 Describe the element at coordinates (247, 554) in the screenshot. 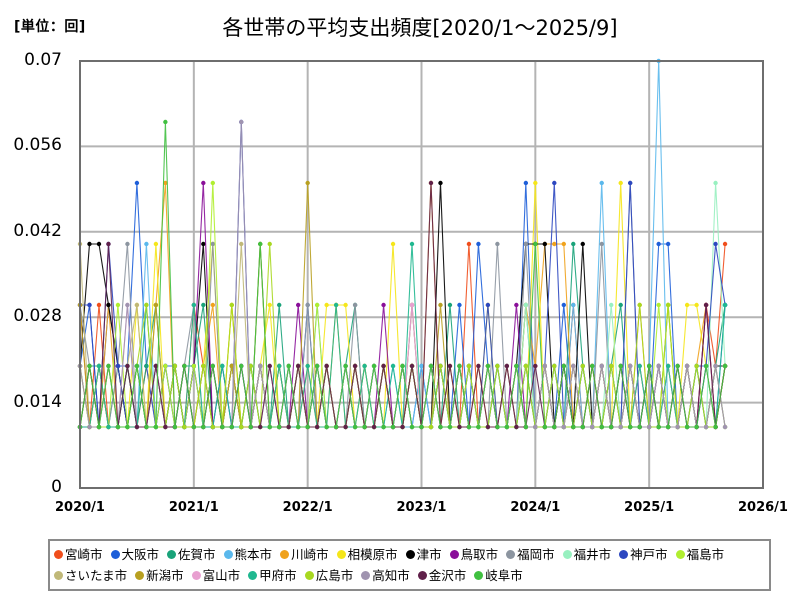

I see `legend-item: 熊本市` at that location.